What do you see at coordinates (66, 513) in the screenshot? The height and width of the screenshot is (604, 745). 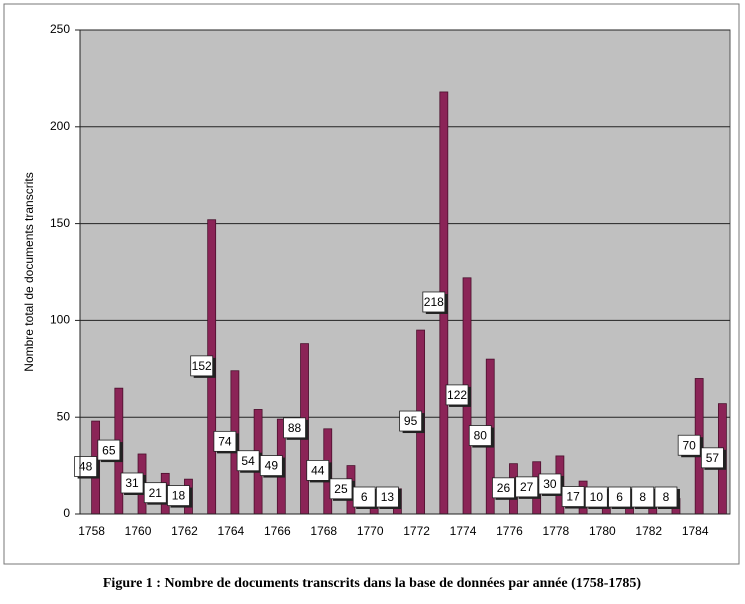 I see `y-tick-label: 0` at bounding box center [66, 513].